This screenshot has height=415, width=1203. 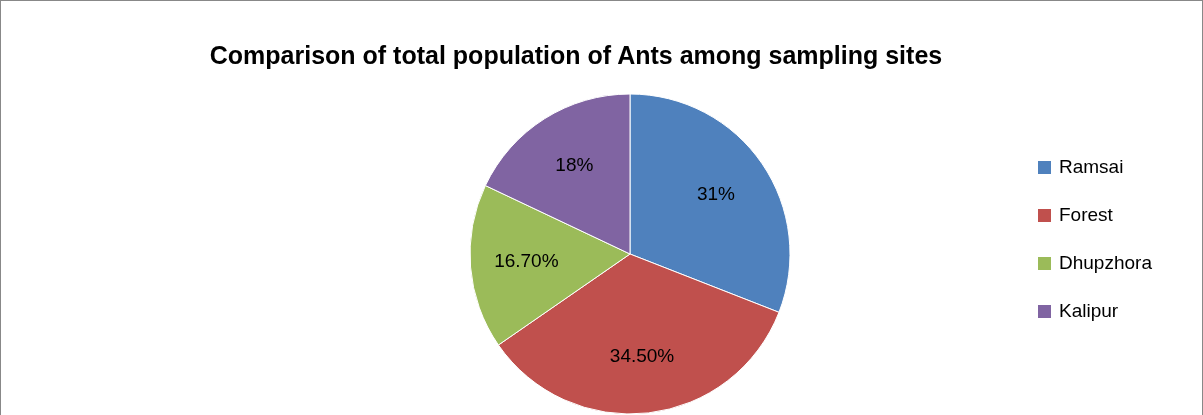 What do you see at coordinates (1086, 215) in the screenshot?
I see `legend-label: Forest` at bounding box center [1086, 215].